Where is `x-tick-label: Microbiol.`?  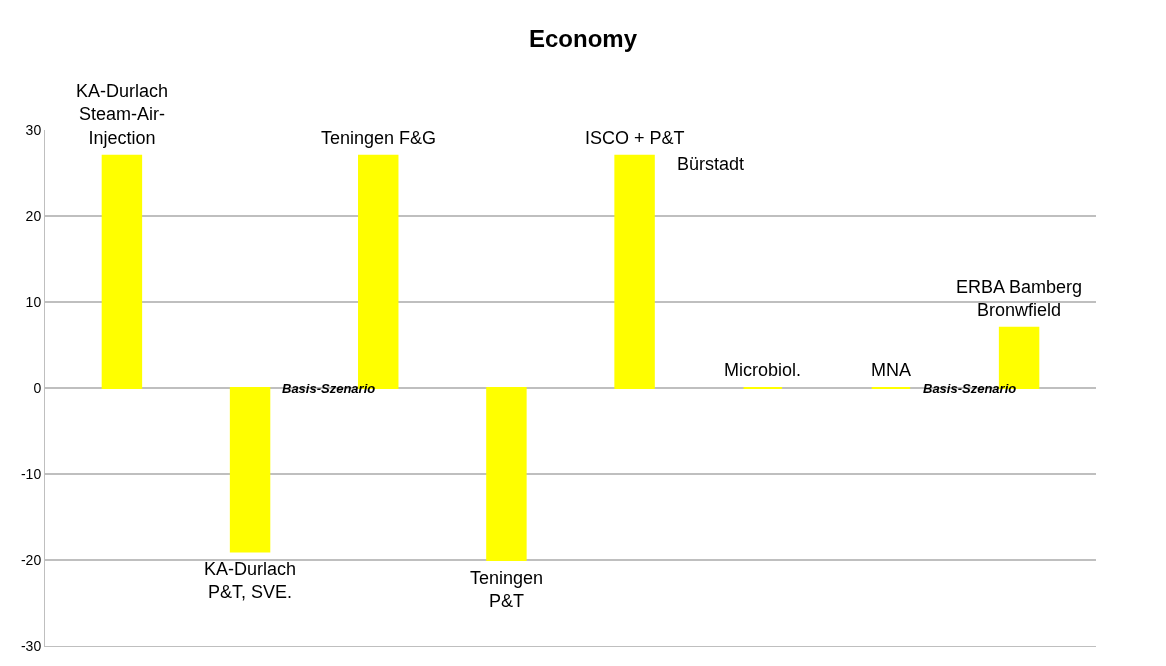 x-tick-label: Microbiol. is located at coordinates (763, 370).